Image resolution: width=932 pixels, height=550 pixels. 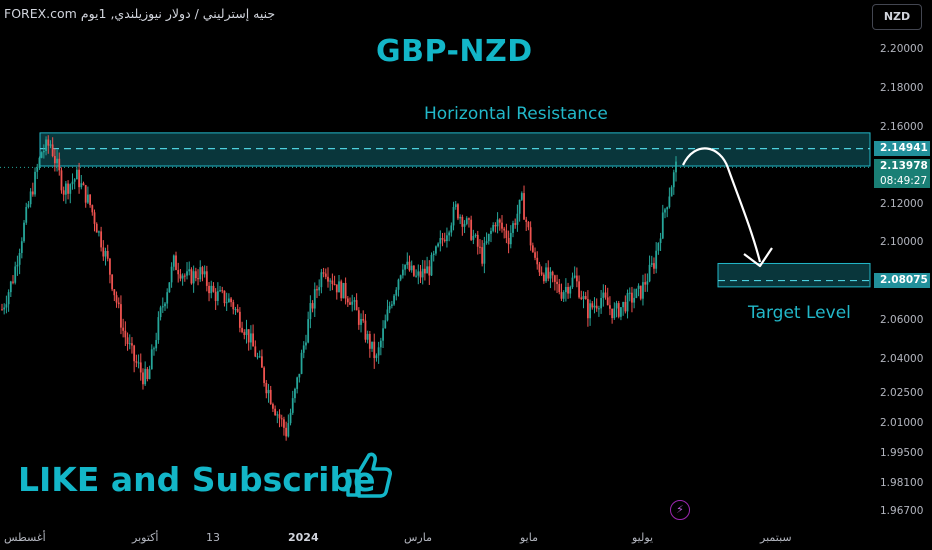 I want to click on x-tick-label: أغسطس, so click(x=25, y=537).